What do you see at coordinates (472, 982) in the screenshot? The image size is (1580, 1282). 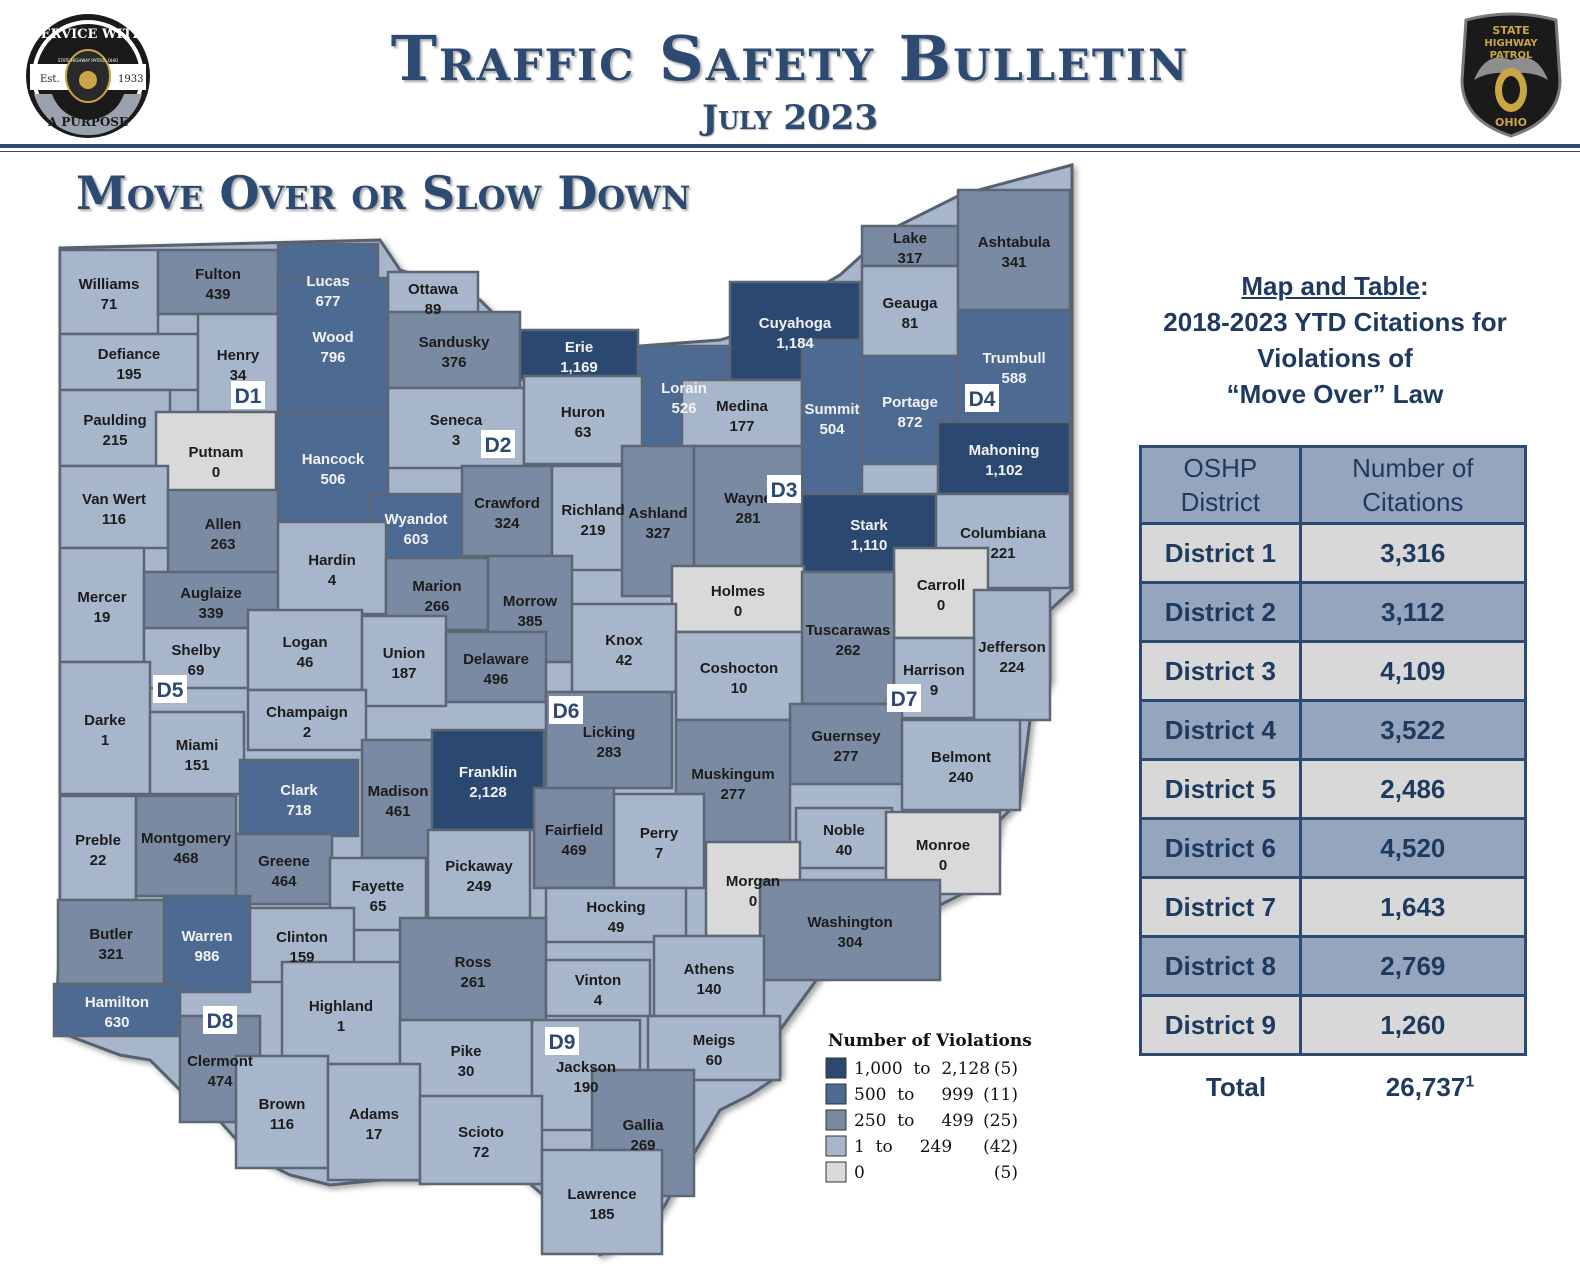 I see `county-value-ross: 261` at bounding box center [472, 982].